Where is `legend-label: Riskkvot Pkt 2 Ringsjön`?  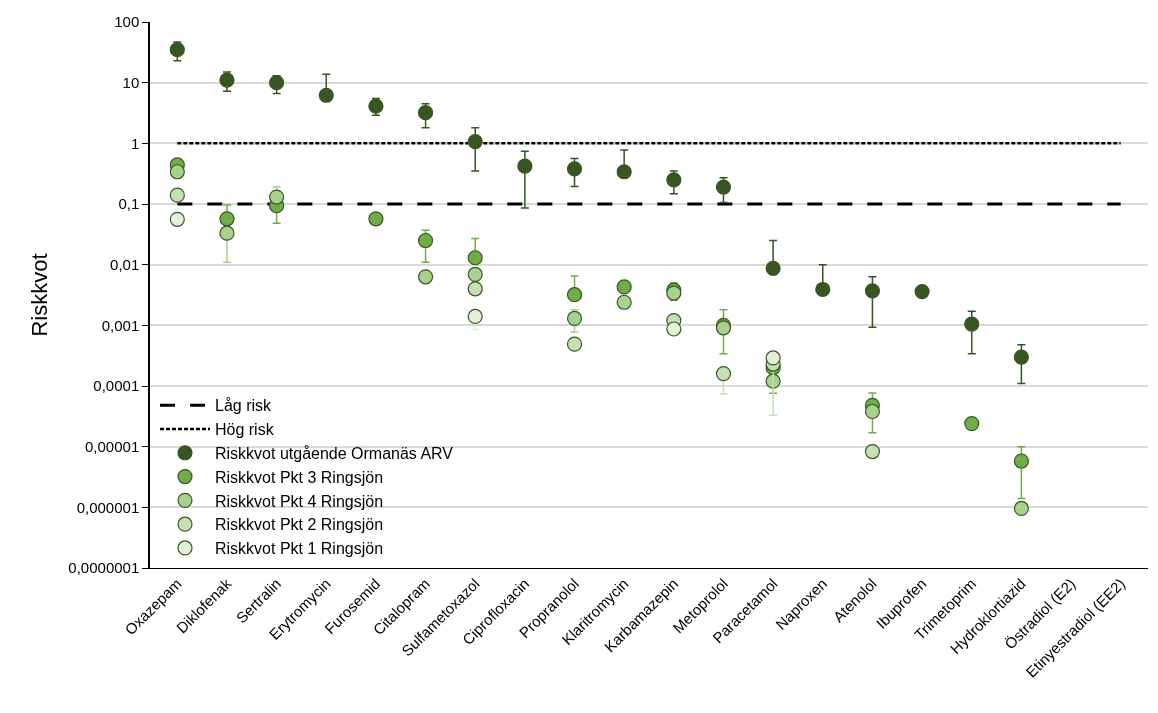
legend-label: Riskkvot Pkt 2 Ringsjön is located at coordinates (299, 525).